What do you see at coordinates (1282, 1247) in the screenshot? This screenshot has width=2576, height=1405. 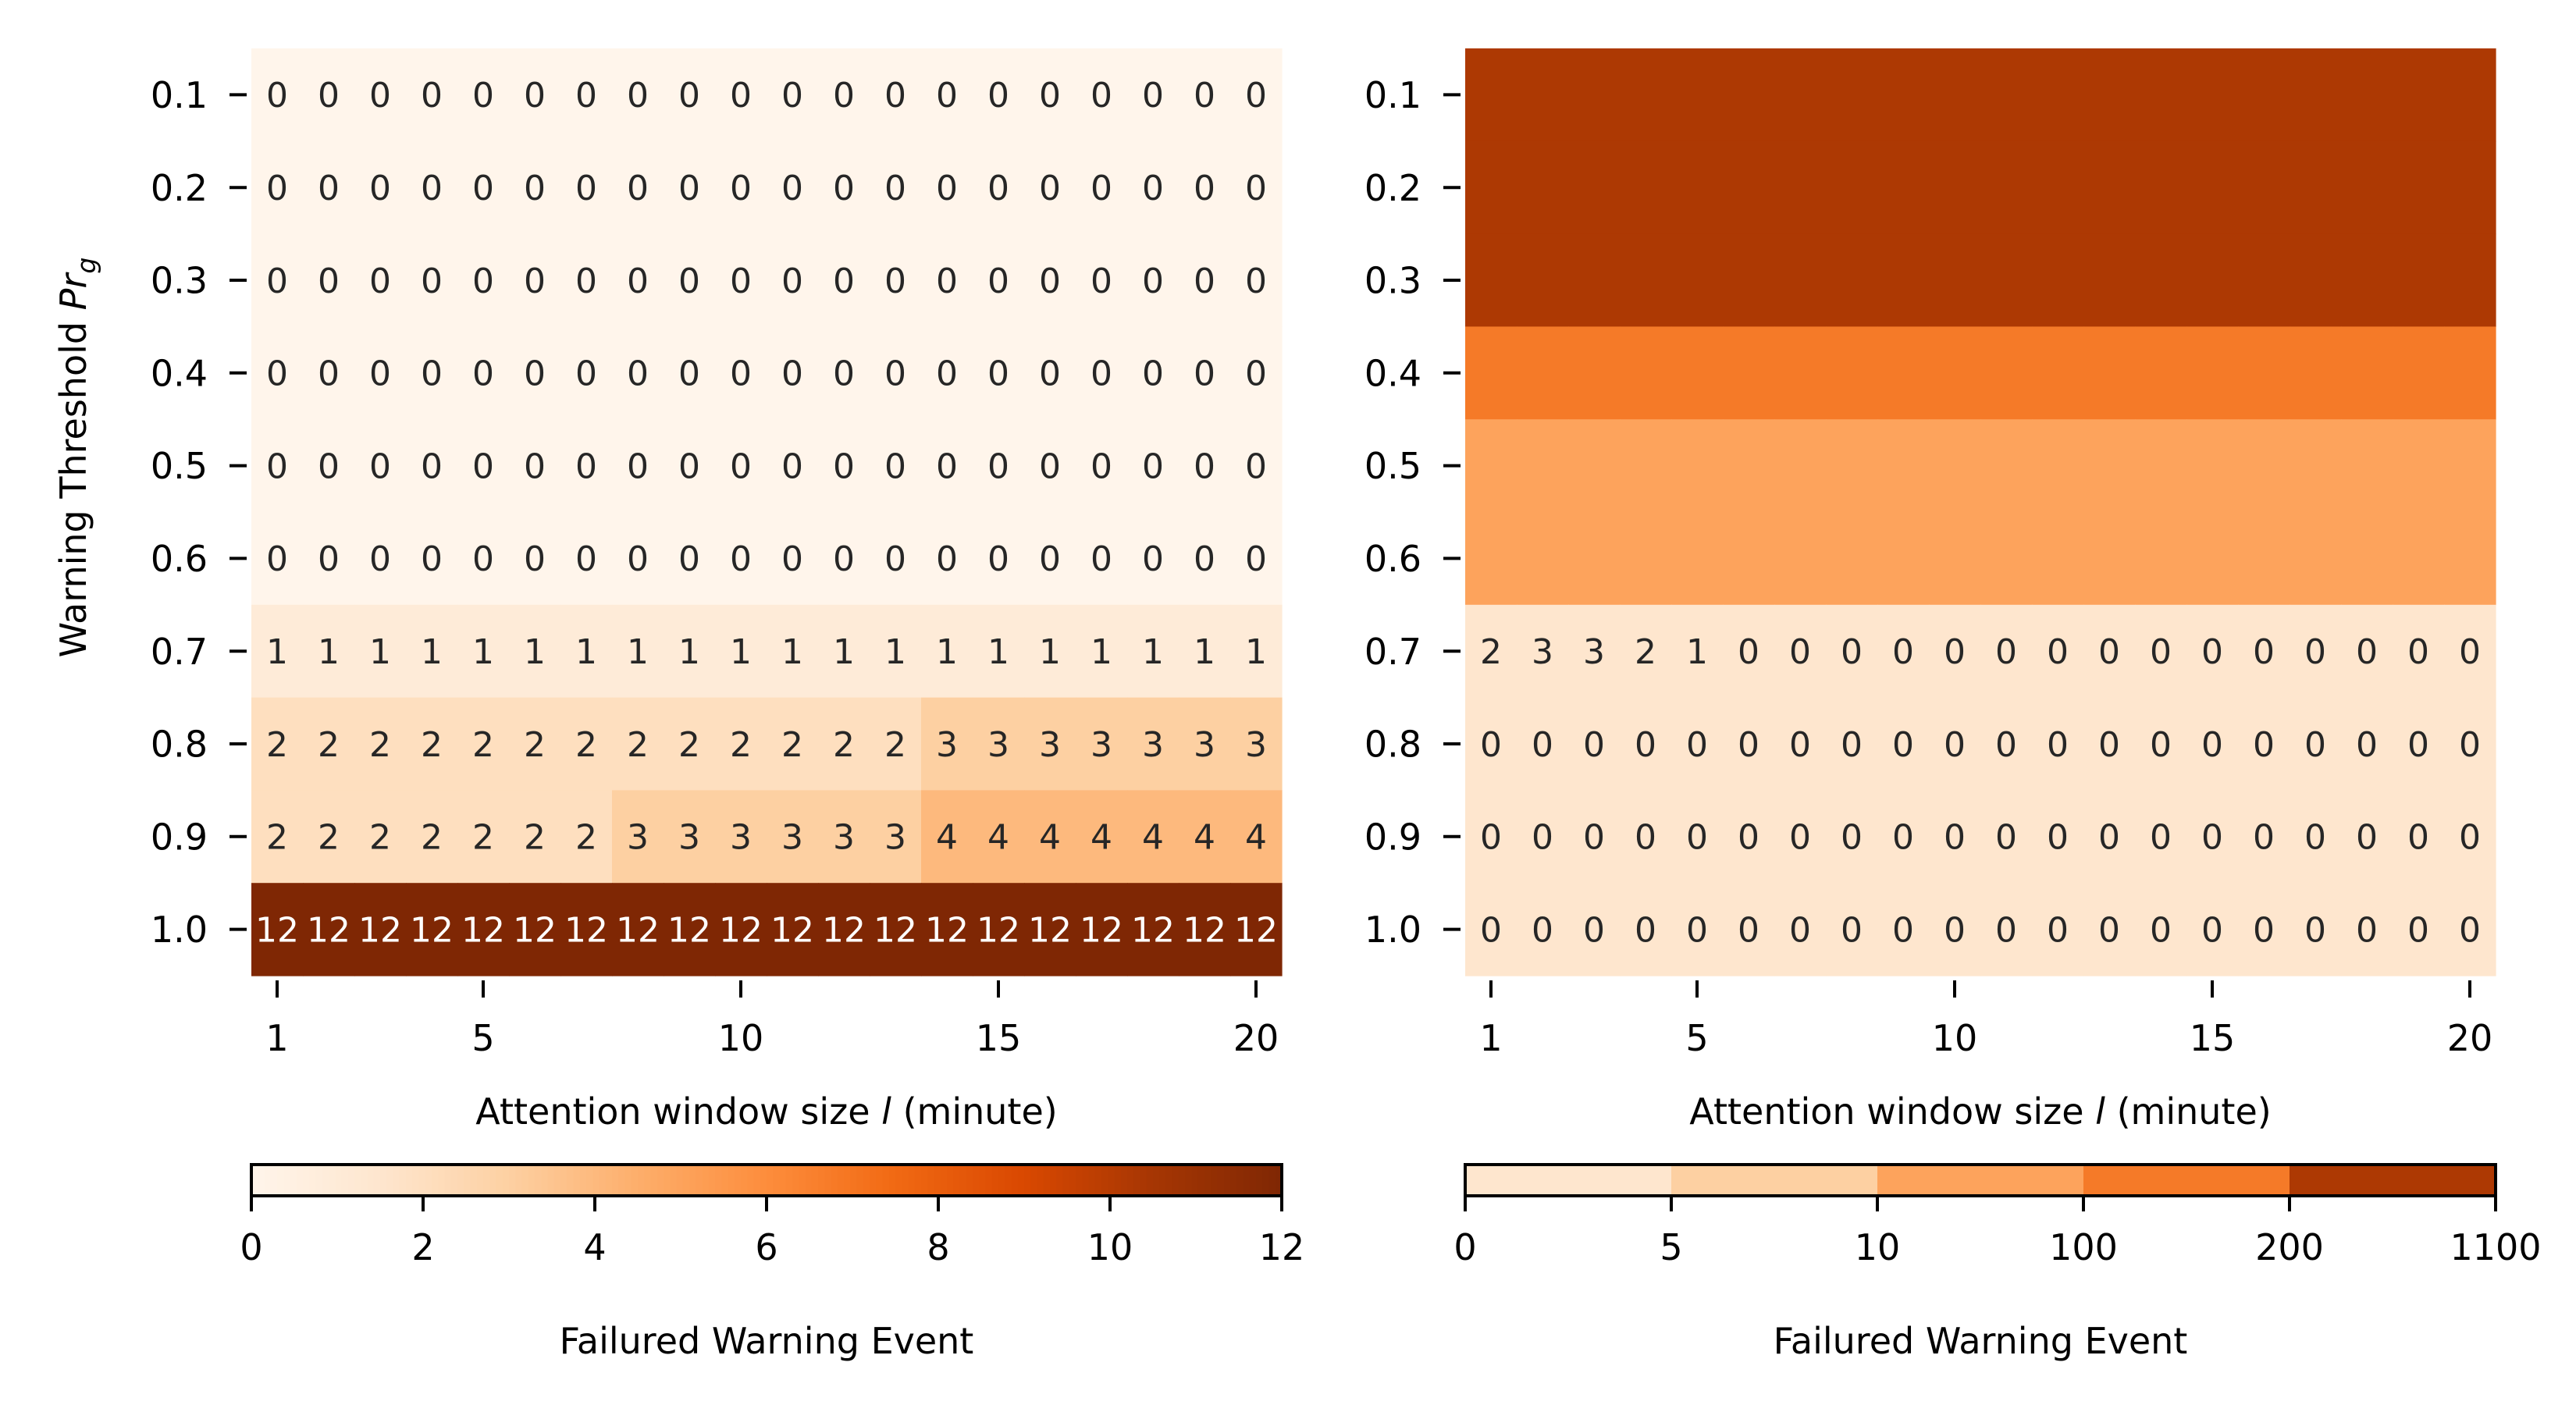 I see `colorbar-tick-label: 12` at bounding box center [1282, 1247].